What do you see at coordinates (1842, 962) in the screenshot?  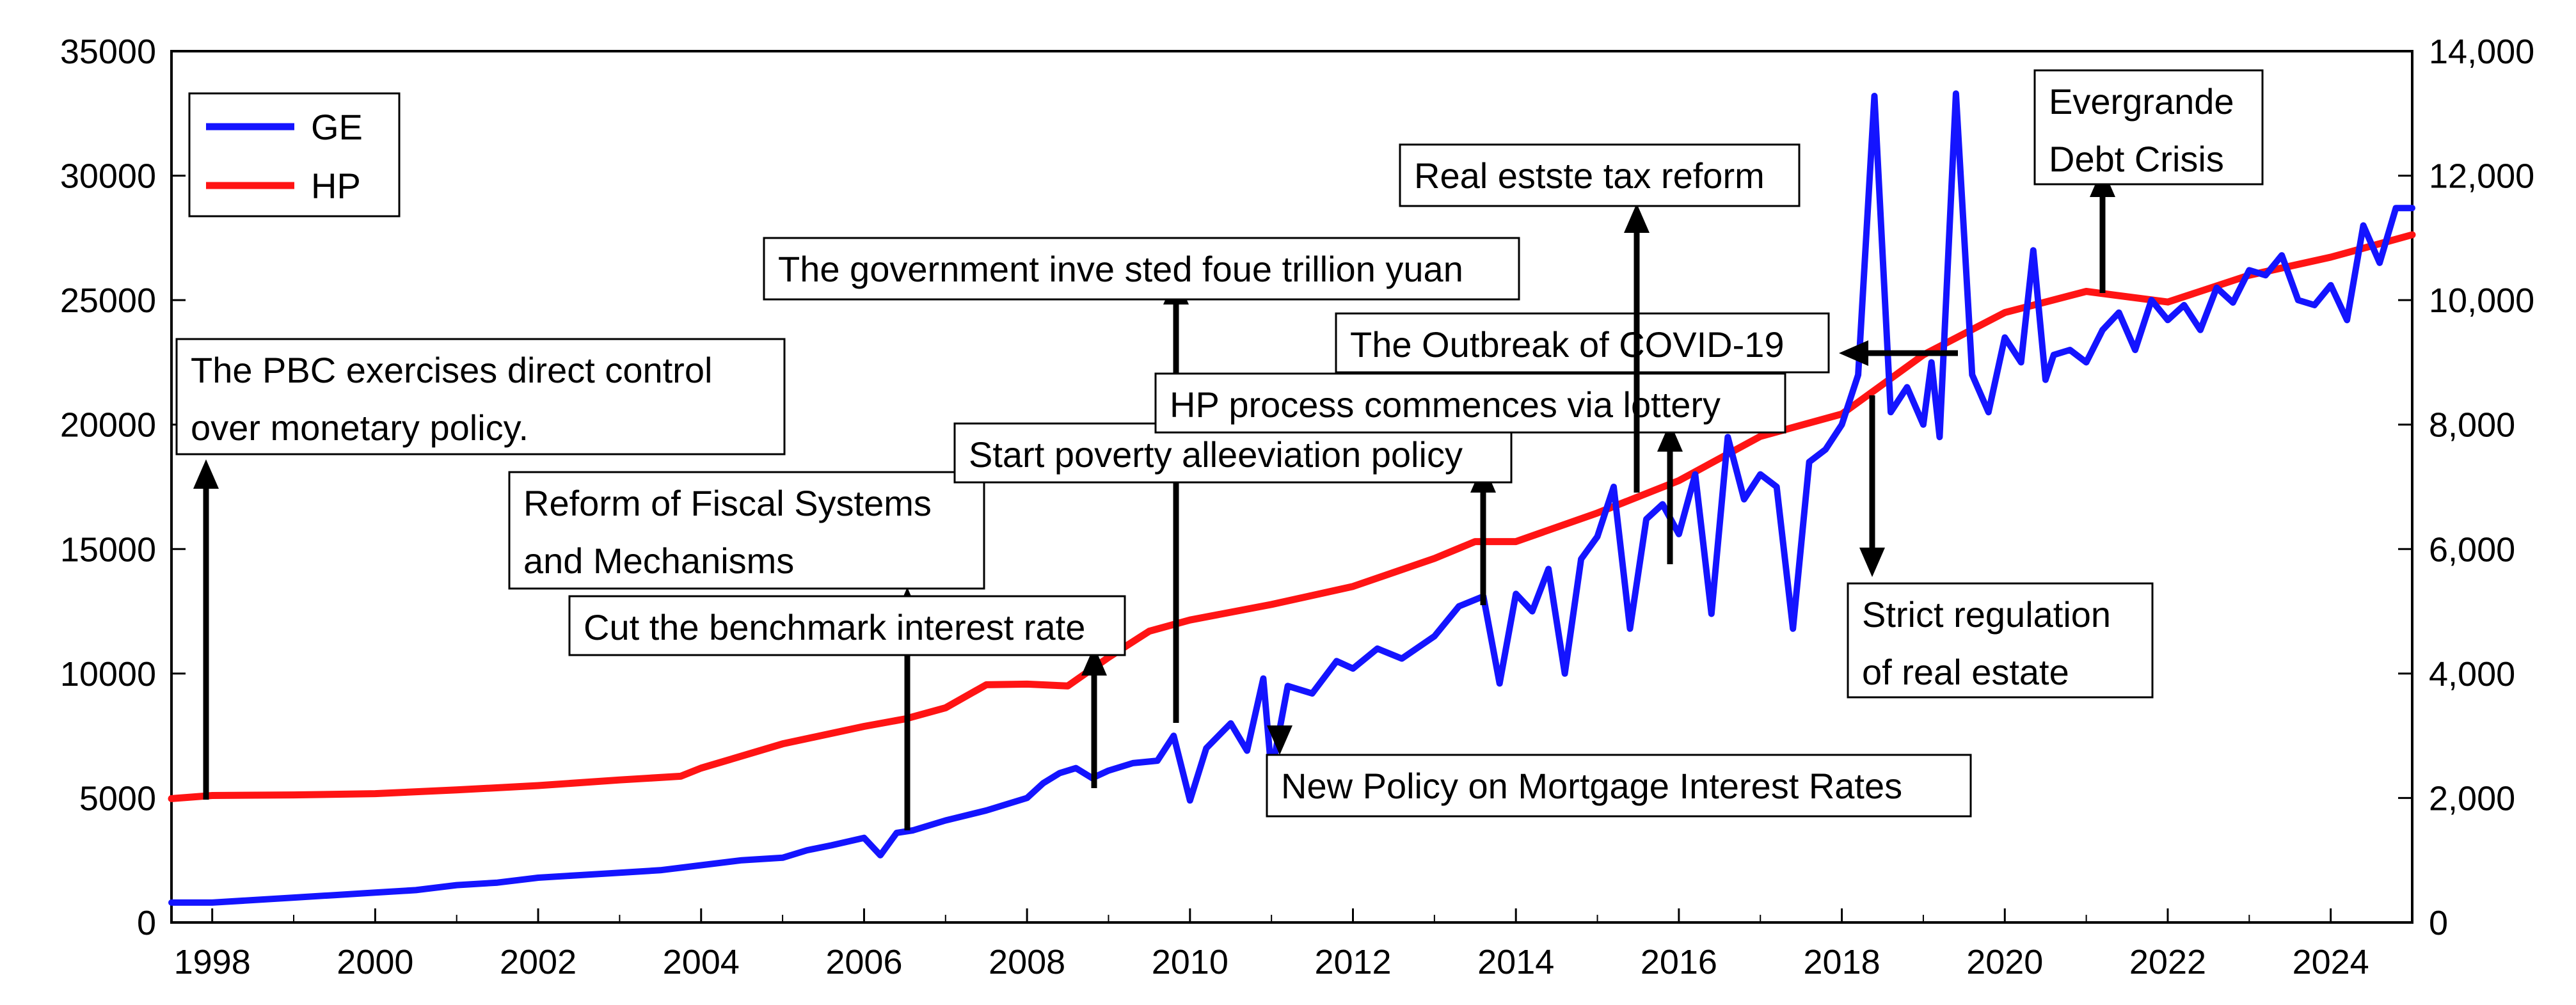 I see `x-tick-label: 2018` at bounding box center [1842, 962].